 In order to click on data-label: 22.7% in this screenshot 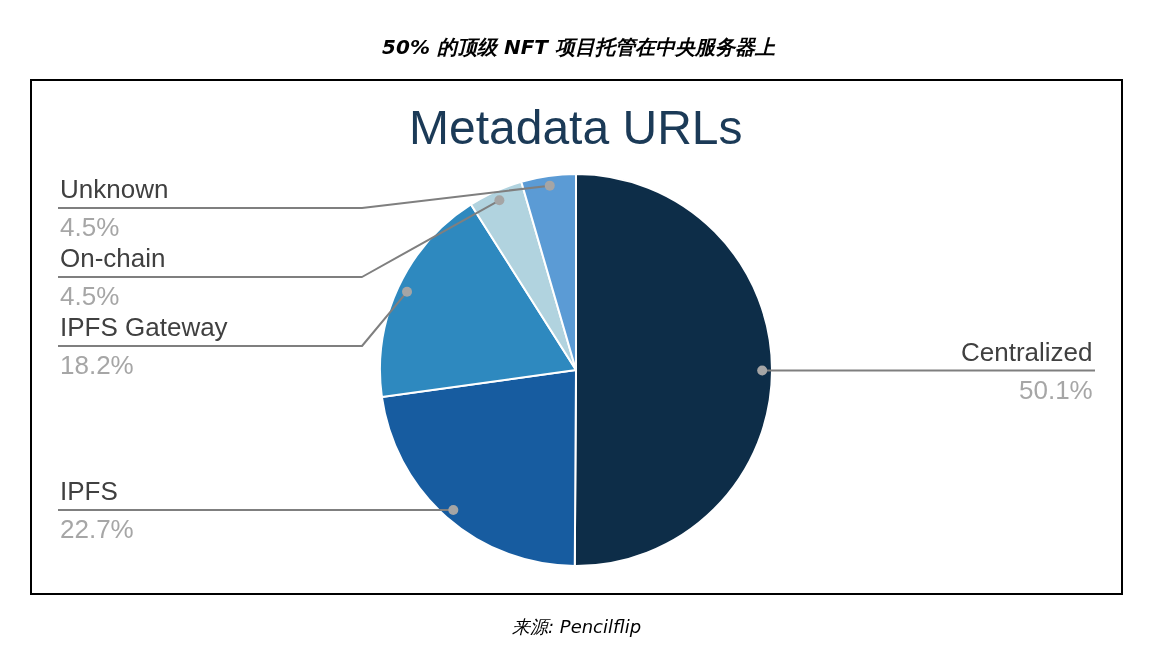, I will do `click(97, 529)`.